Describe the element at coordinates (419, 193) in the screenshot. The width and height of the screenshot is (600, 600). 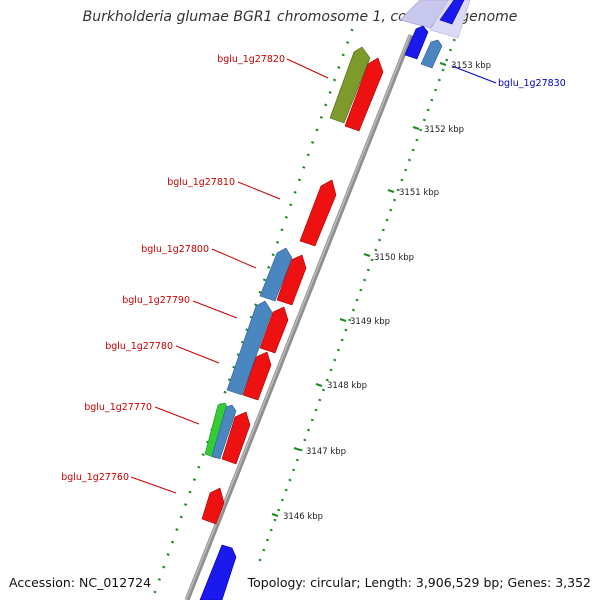
I see `ruler-label-3151: 3151 kbp` at that location.